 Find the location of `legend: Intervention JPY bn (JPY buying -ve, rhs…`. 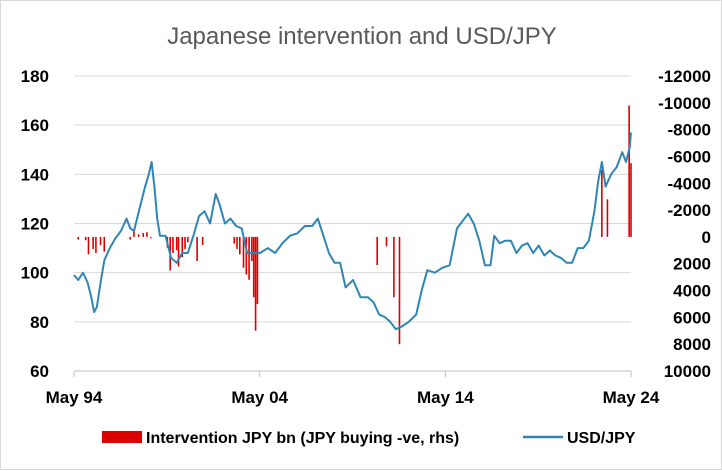

legend: Intervention JPY bn (JPY buying -ve, rhs… is located at coordinates (369, 438).